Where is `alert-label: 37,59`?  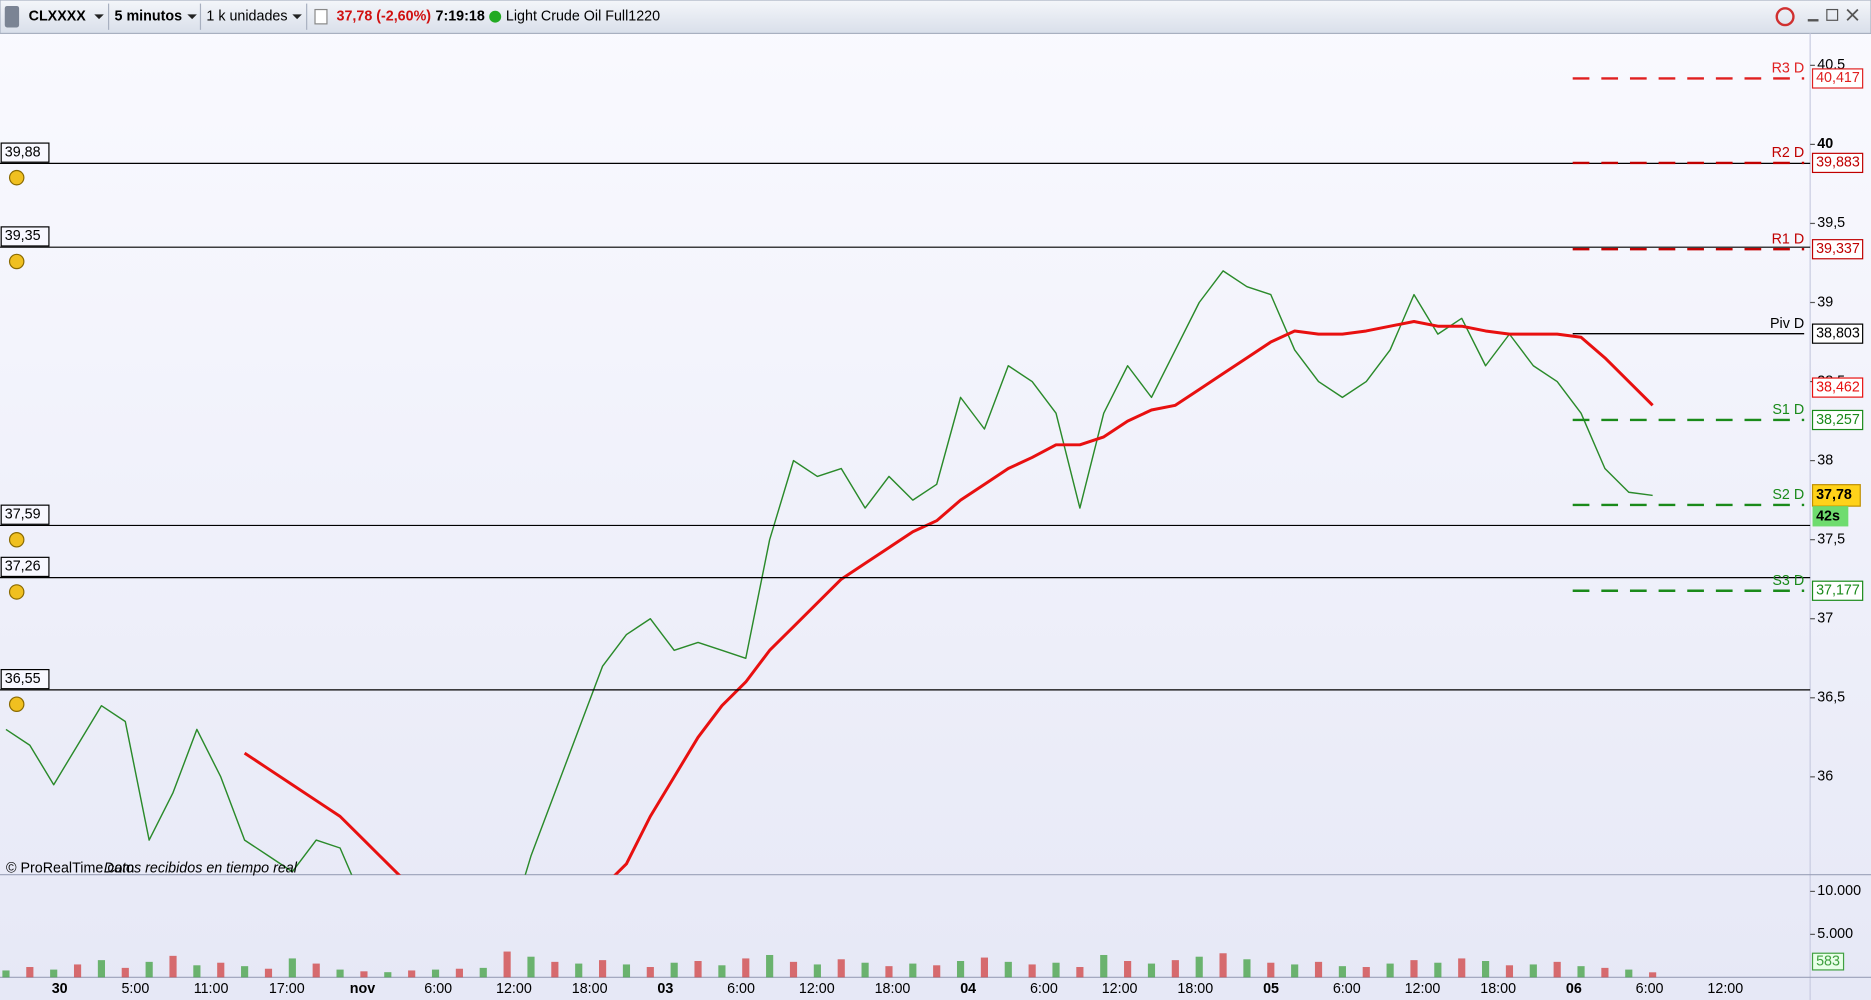
alert-label: 37,59 is located at coordinates (23, 514).